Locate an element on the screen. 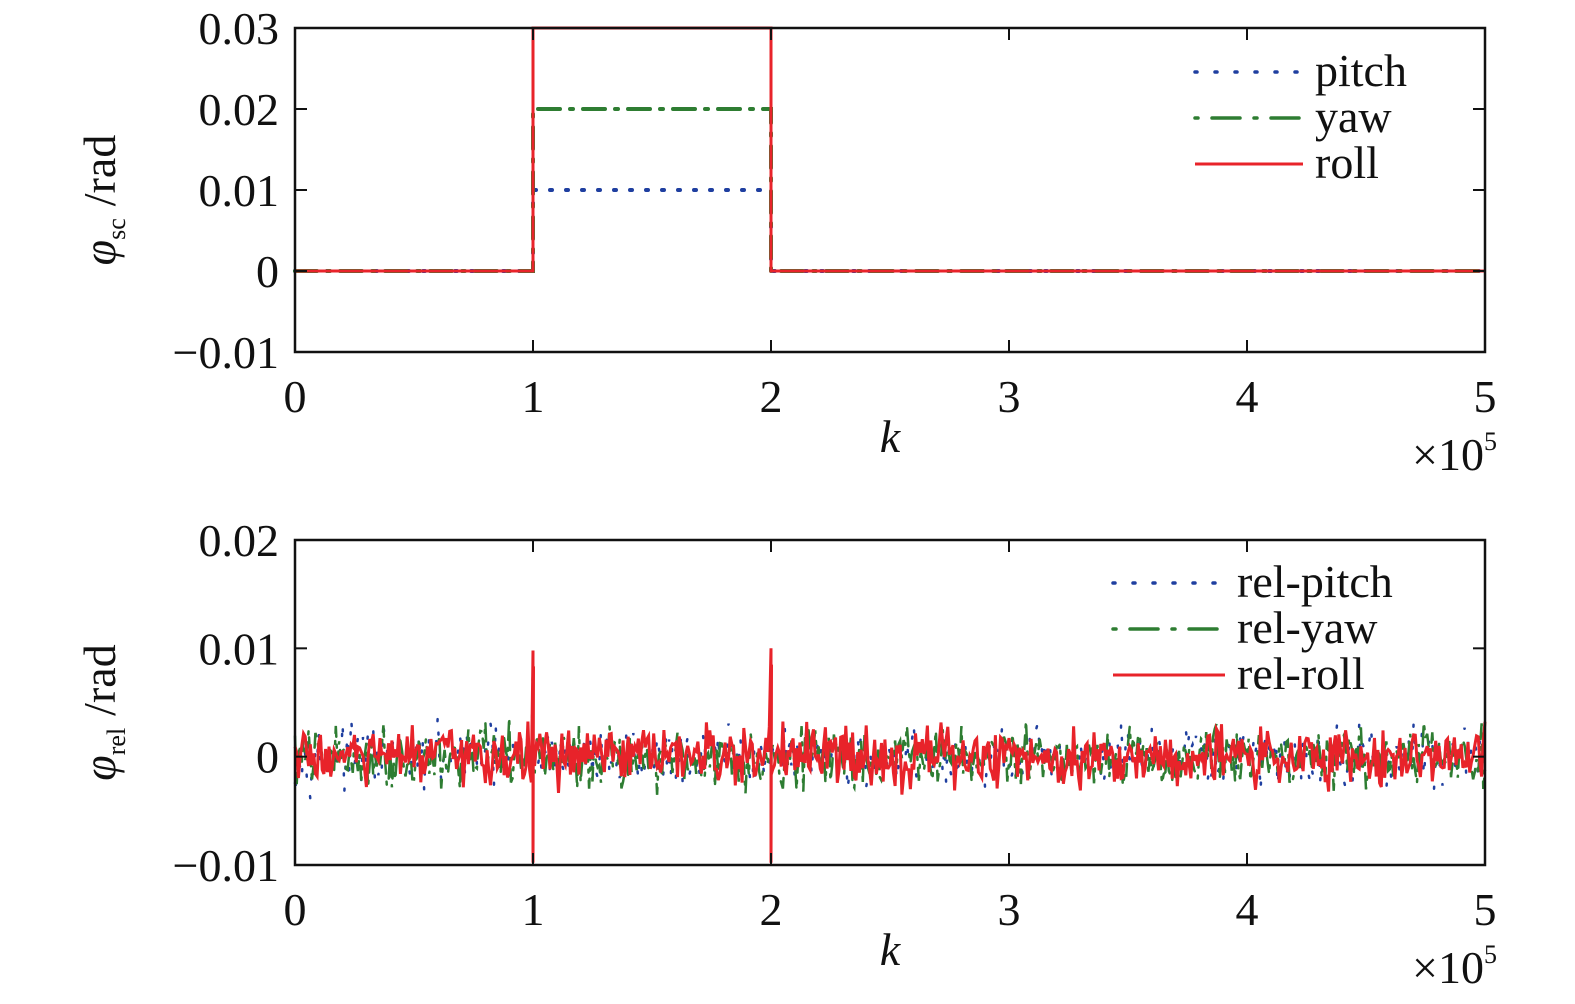 This screenshot has width=1575, height=1004. legend-label-roll: roll is located at coordinates (1347, 162).